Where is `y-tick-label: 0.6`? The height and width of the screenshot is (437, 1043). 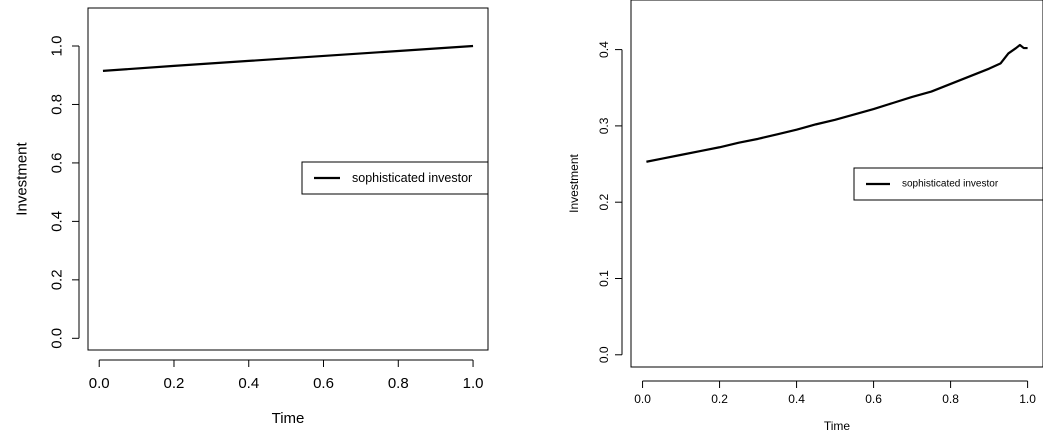 y-tick-label: 0.6 is located at coordinates (57, 162).